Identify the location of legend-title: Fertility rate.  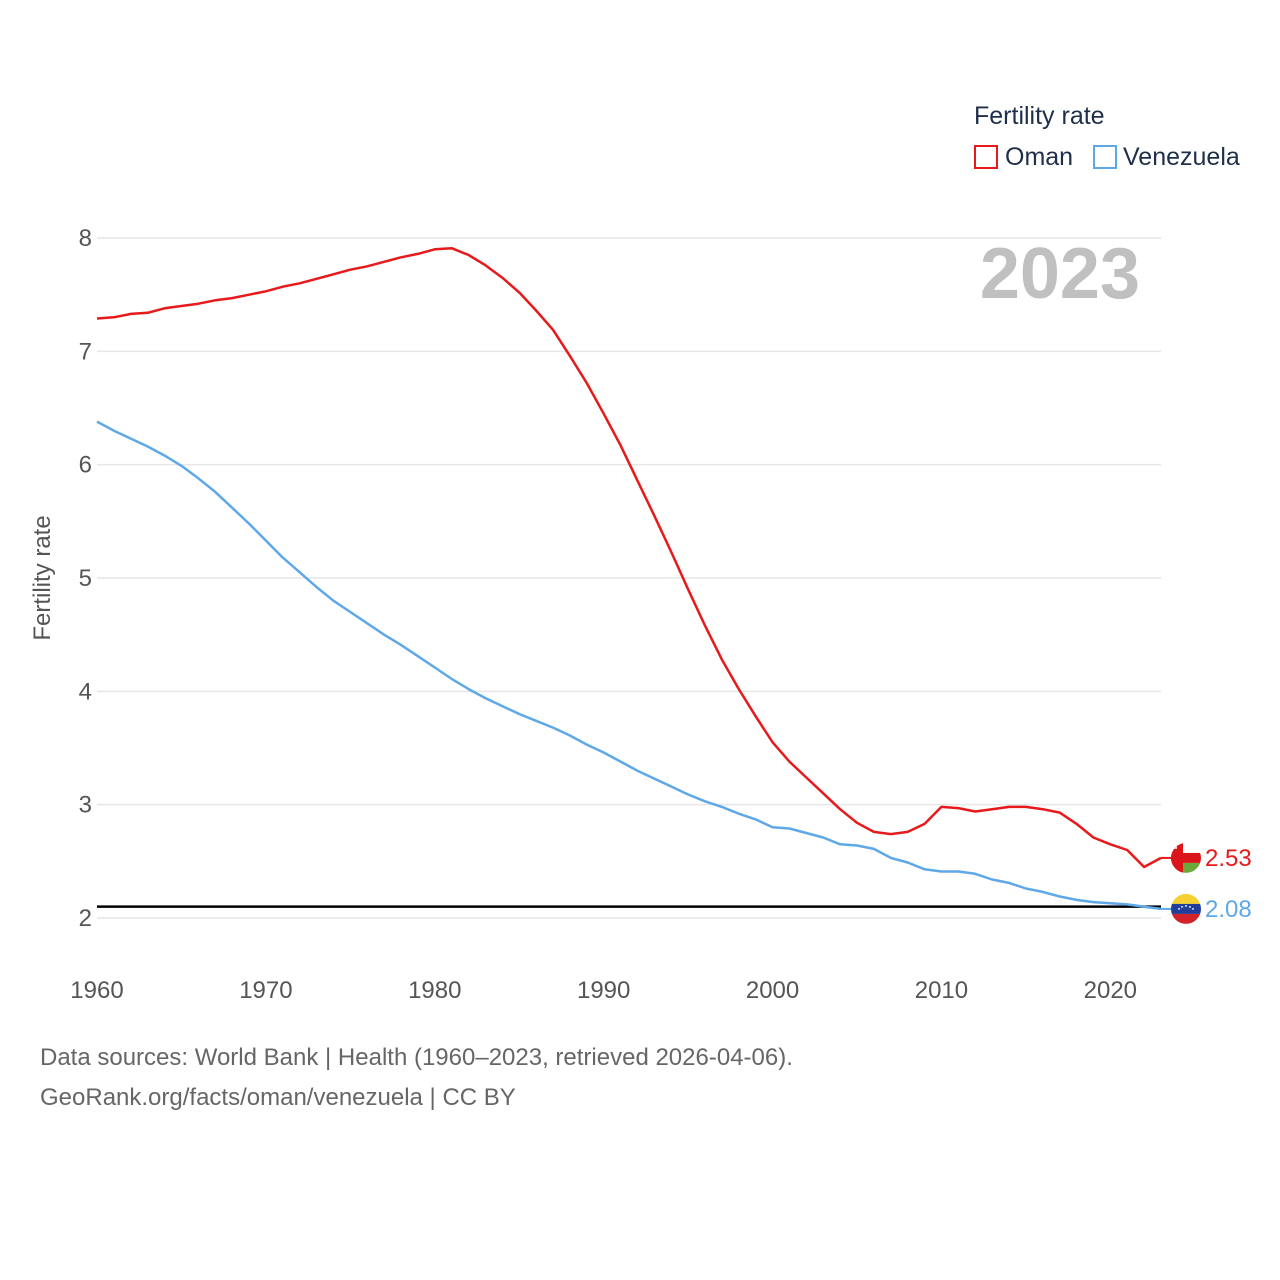
(1039, 116).